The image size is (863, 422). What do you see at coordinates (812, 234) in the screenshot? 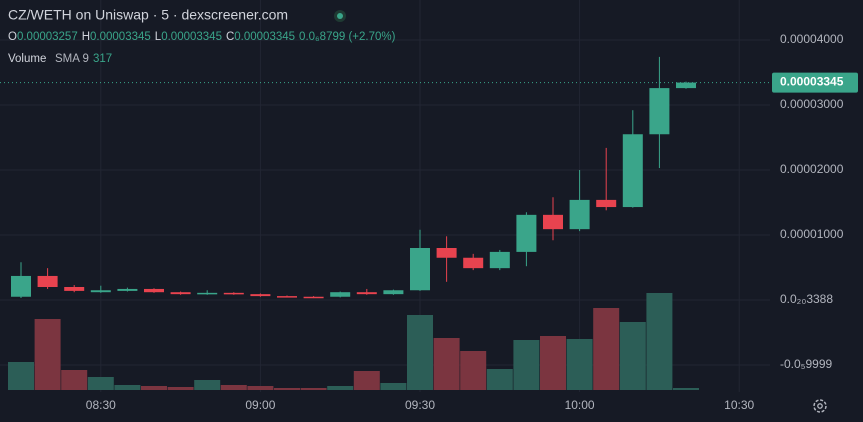
I see `y-tick-label: 0.00001000` at bounding box center [812, 234].